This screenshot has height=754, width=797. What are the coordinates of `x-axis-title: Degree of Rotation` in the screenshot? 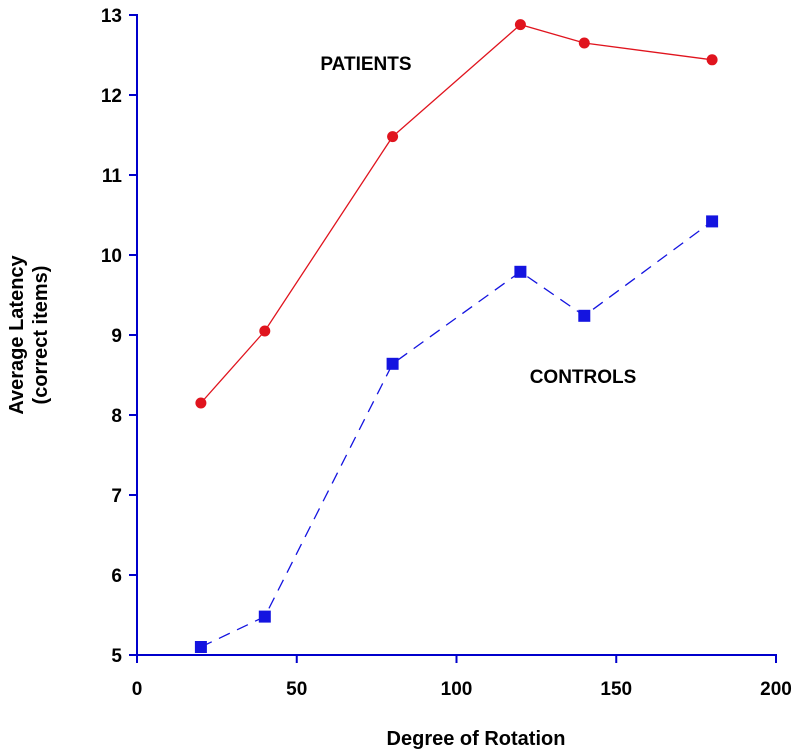 It's located at (476, 739).